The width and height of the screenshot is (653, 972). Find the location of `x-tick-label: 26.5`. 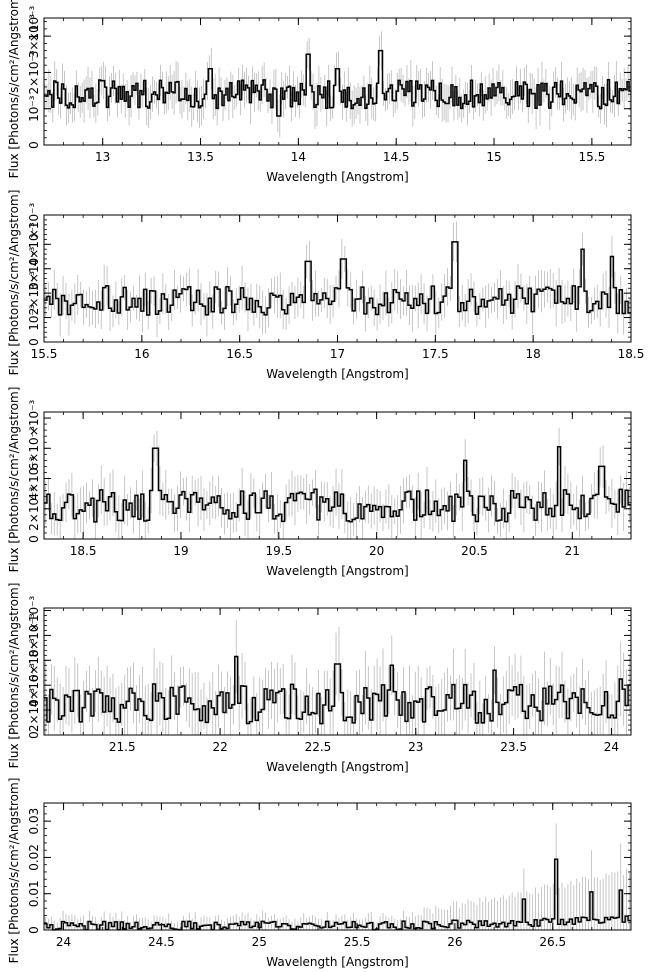

x-tick-label: 26.5 is located at coordinates (552, 942).